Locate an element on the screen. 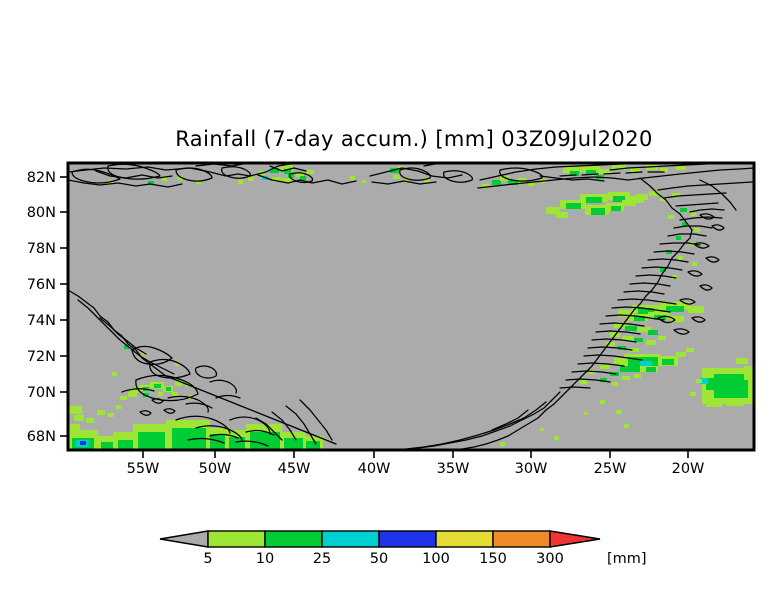 Image resolution: width=784 pixels, height=612 pixels. x-tick-label-50w: 50W is located at coordinates (215, 469).